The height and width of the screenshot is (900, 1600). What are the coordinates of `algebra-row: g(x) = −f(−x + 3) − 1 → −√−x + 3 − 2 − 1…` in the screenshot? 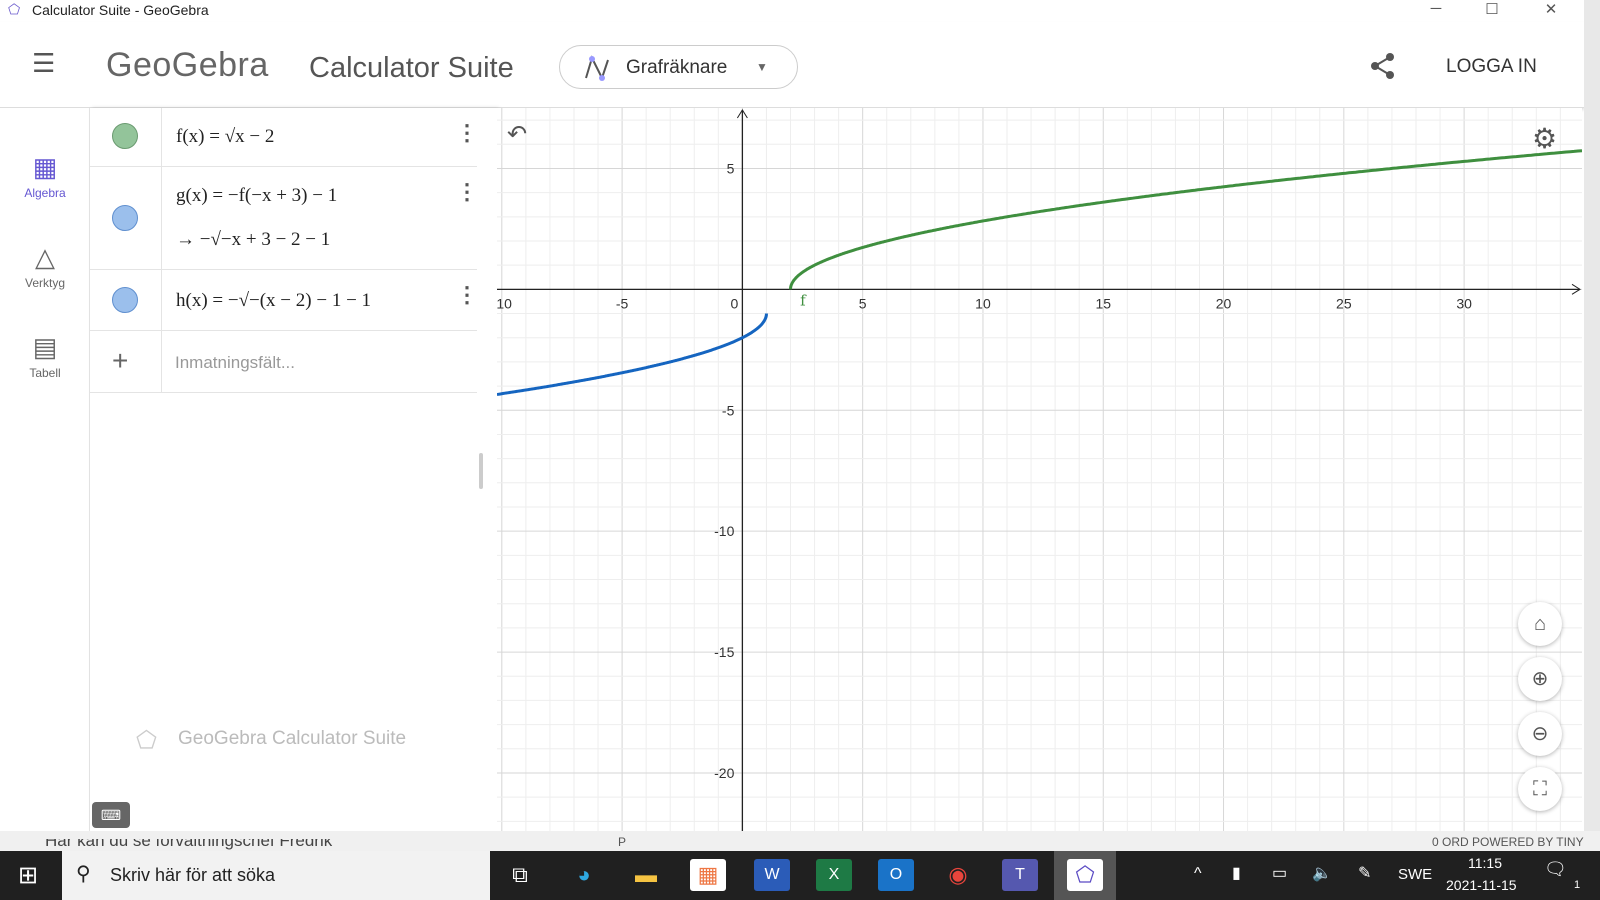 It's located at (284, 218).